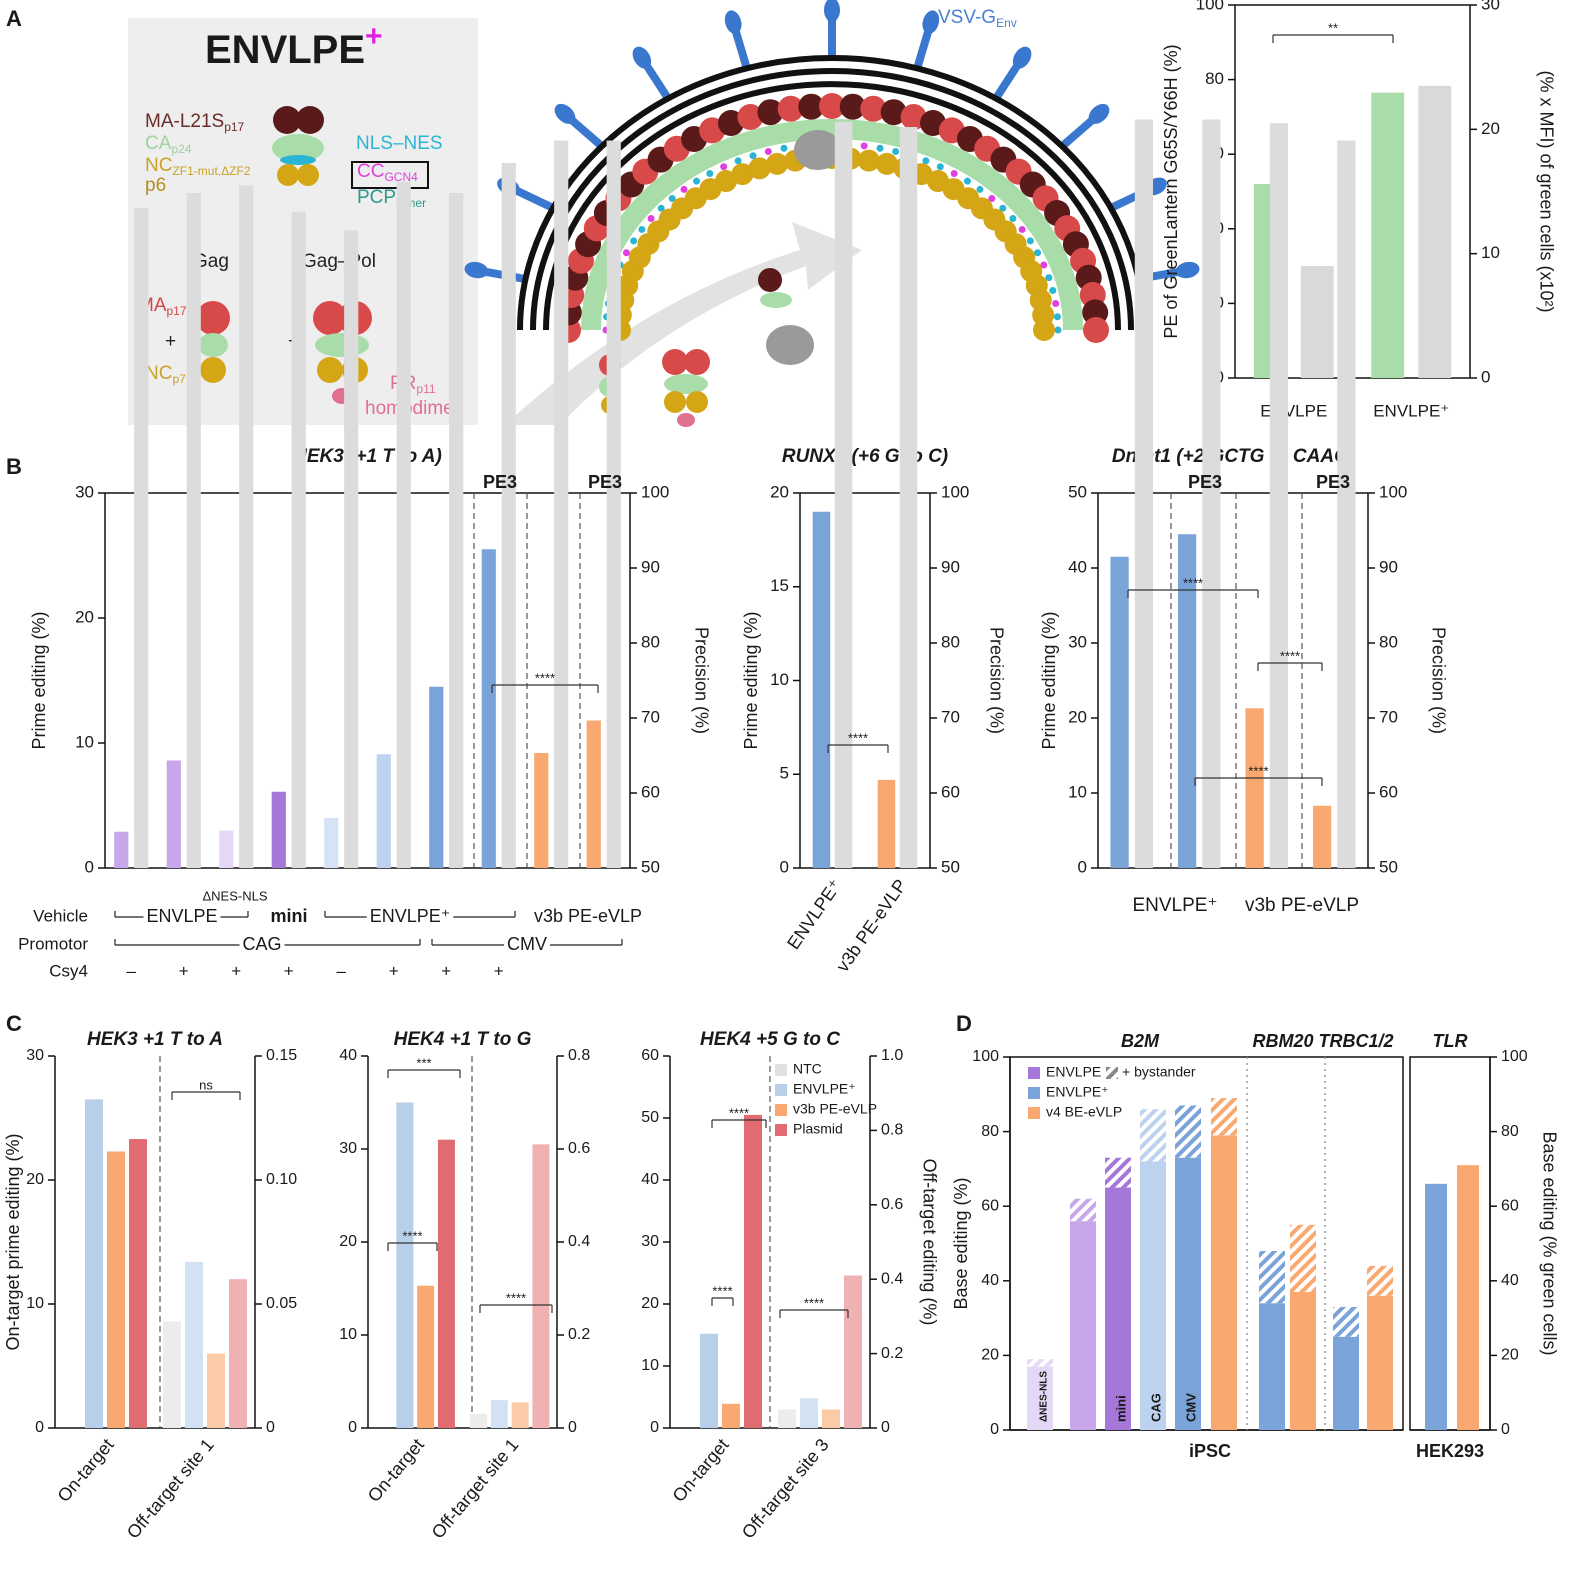  Describe the element at coordinates (1044, 330) in the screenshot. I see `nc-domain` at that location.